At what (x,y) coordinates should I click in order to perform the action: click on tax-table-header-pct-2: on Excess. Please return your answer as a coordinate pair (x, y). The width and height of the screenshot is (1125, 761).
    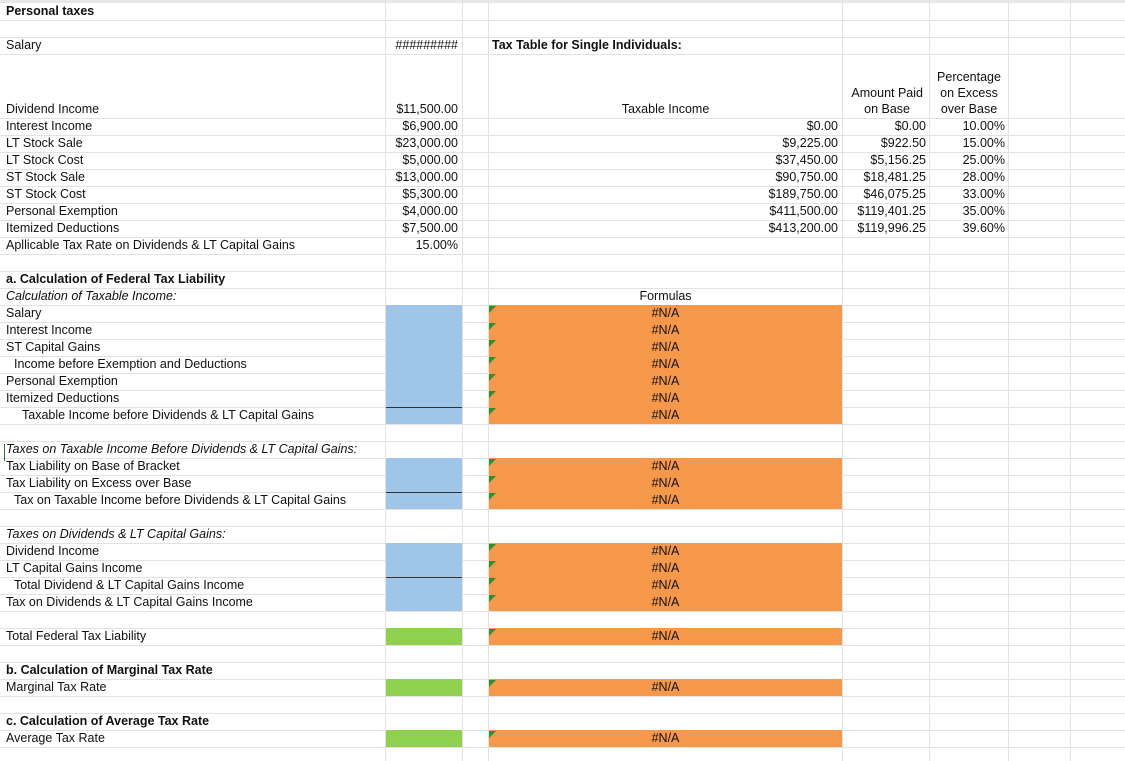
    Looking at the image, I should click on (969, 93).